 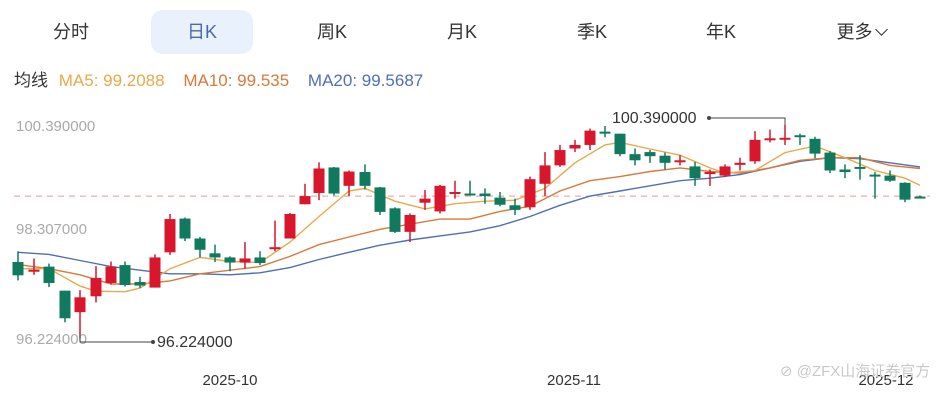 What do you see at coordinates (699, 118) in the screenshot?
I see `max-annotation: 100.390000` at bounding box center [699, 118].